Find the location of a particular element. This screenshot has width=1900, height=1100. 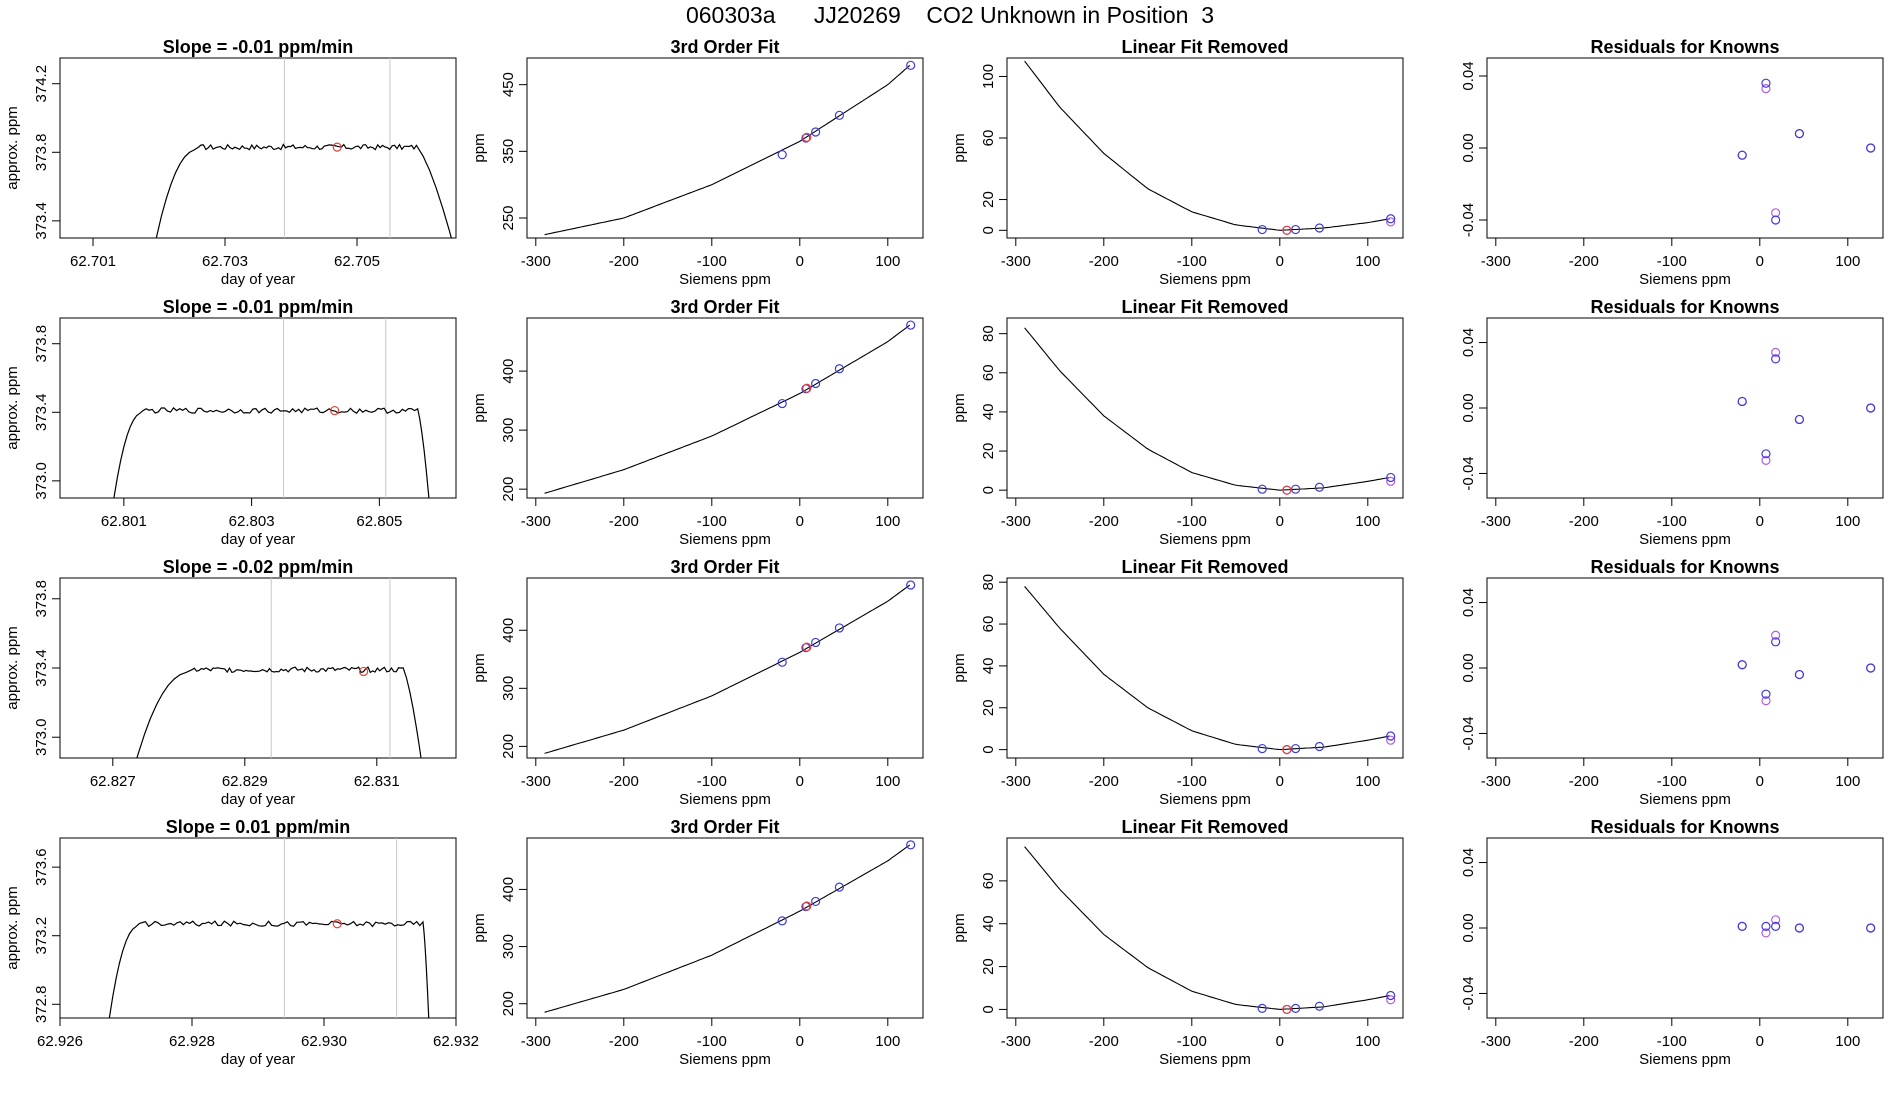

panel-title: Residuals for Knowns is located at coordinates (1684, 567).